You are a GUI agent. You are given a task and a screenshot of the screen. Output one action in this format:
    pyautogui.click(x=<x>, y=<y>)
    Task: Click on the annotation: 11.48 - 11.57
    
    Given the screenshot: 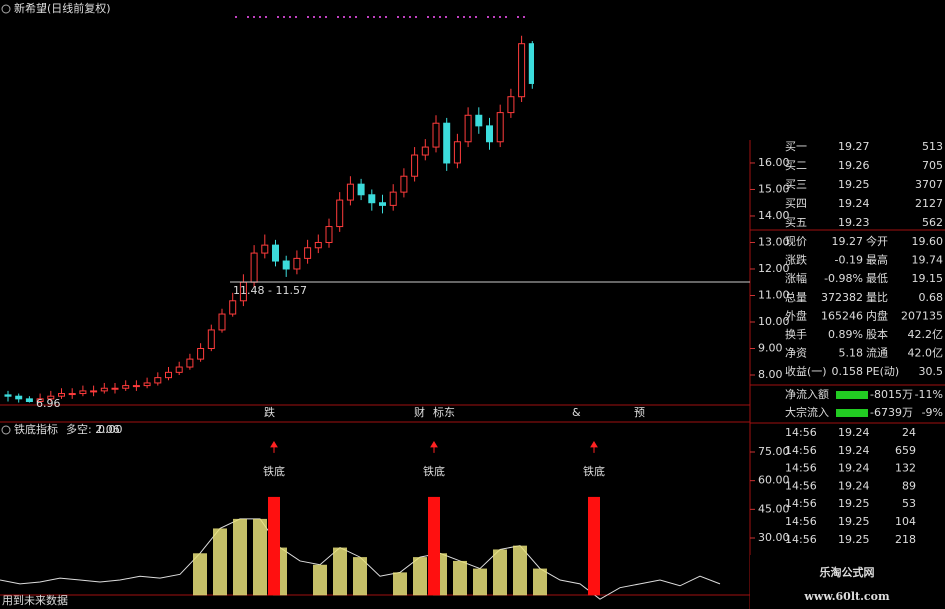 What is the action you would take?
    pyautogui.click(x=270, y=290)
    